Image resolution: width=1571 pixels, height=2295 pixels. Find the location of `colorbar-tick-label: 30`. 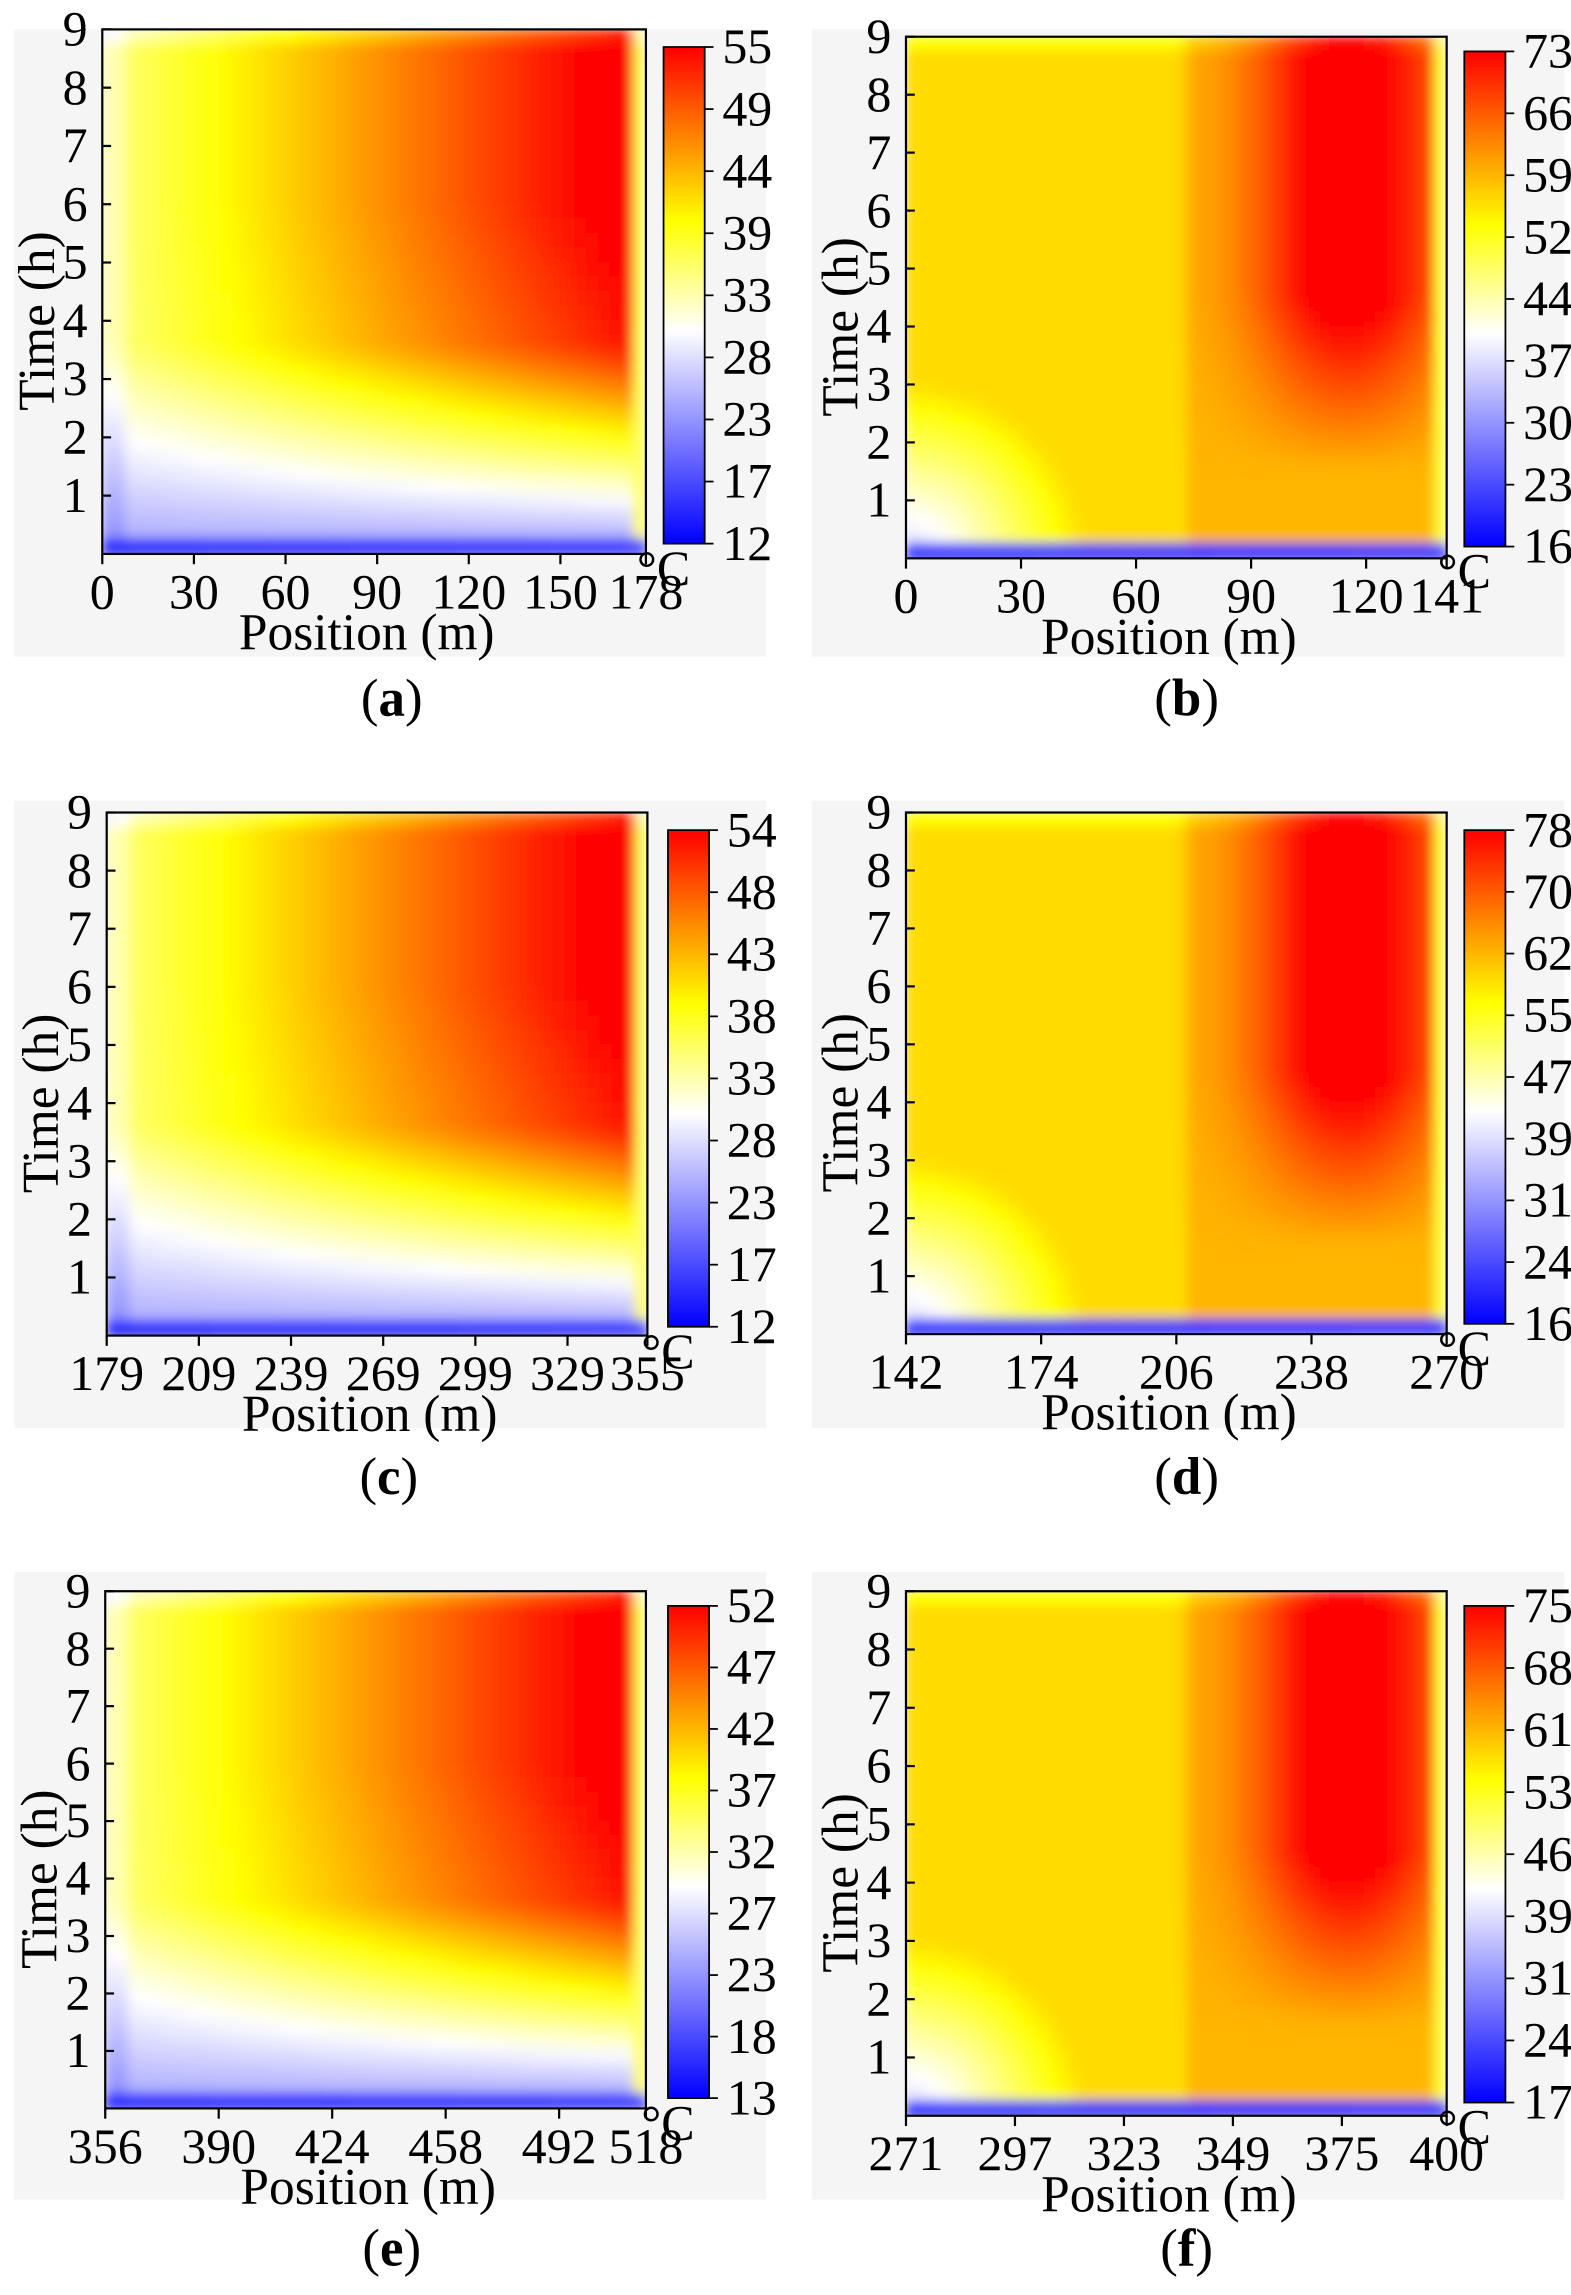

colorbar-tick-label: 30 is located at coordinates (1547, 422).